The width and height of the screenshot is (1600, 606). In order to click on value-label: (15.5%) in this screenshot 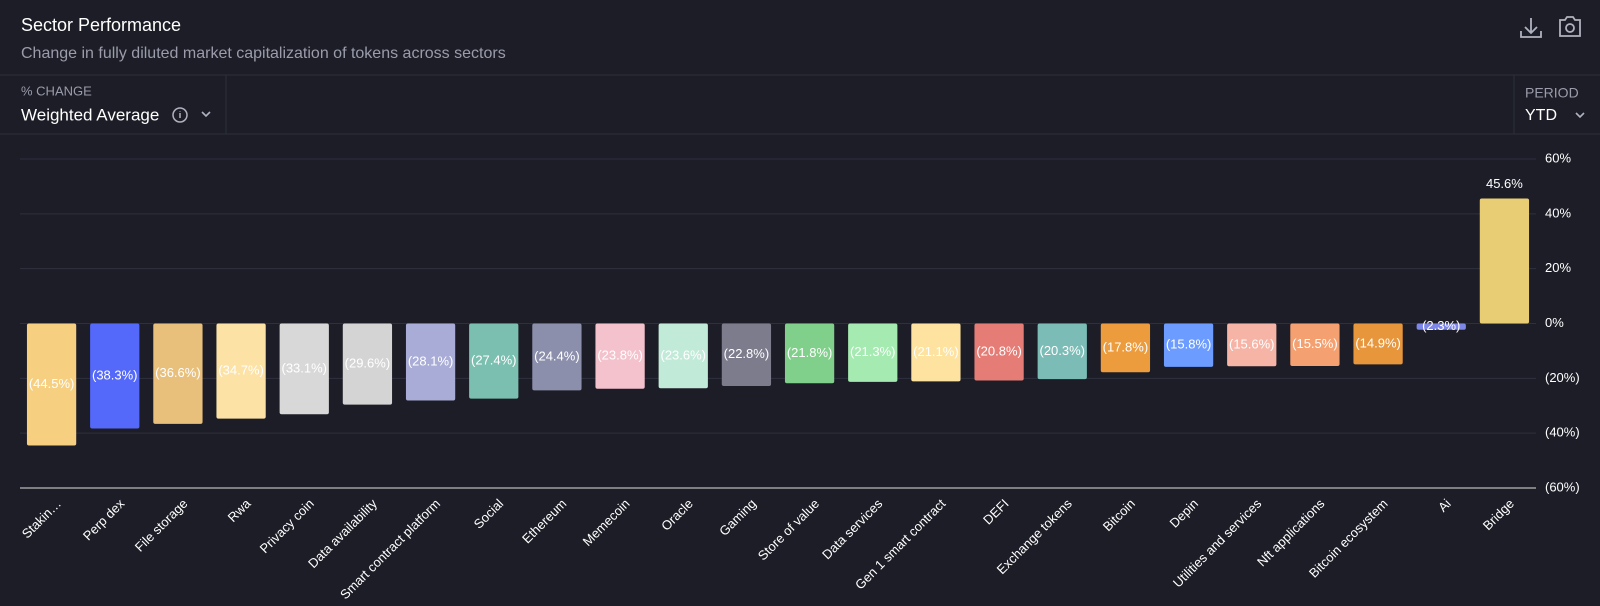, I will do `click(1315, 343)`.